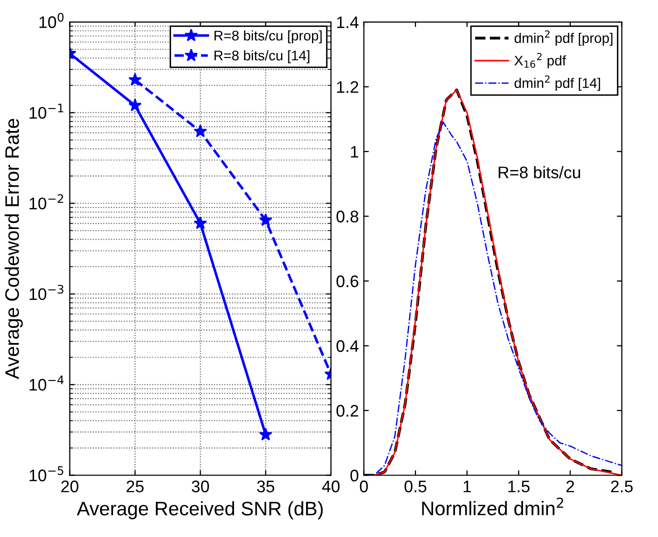  I want to click on x-axis-title: Average Received SNR (dB), so click(199, 510).